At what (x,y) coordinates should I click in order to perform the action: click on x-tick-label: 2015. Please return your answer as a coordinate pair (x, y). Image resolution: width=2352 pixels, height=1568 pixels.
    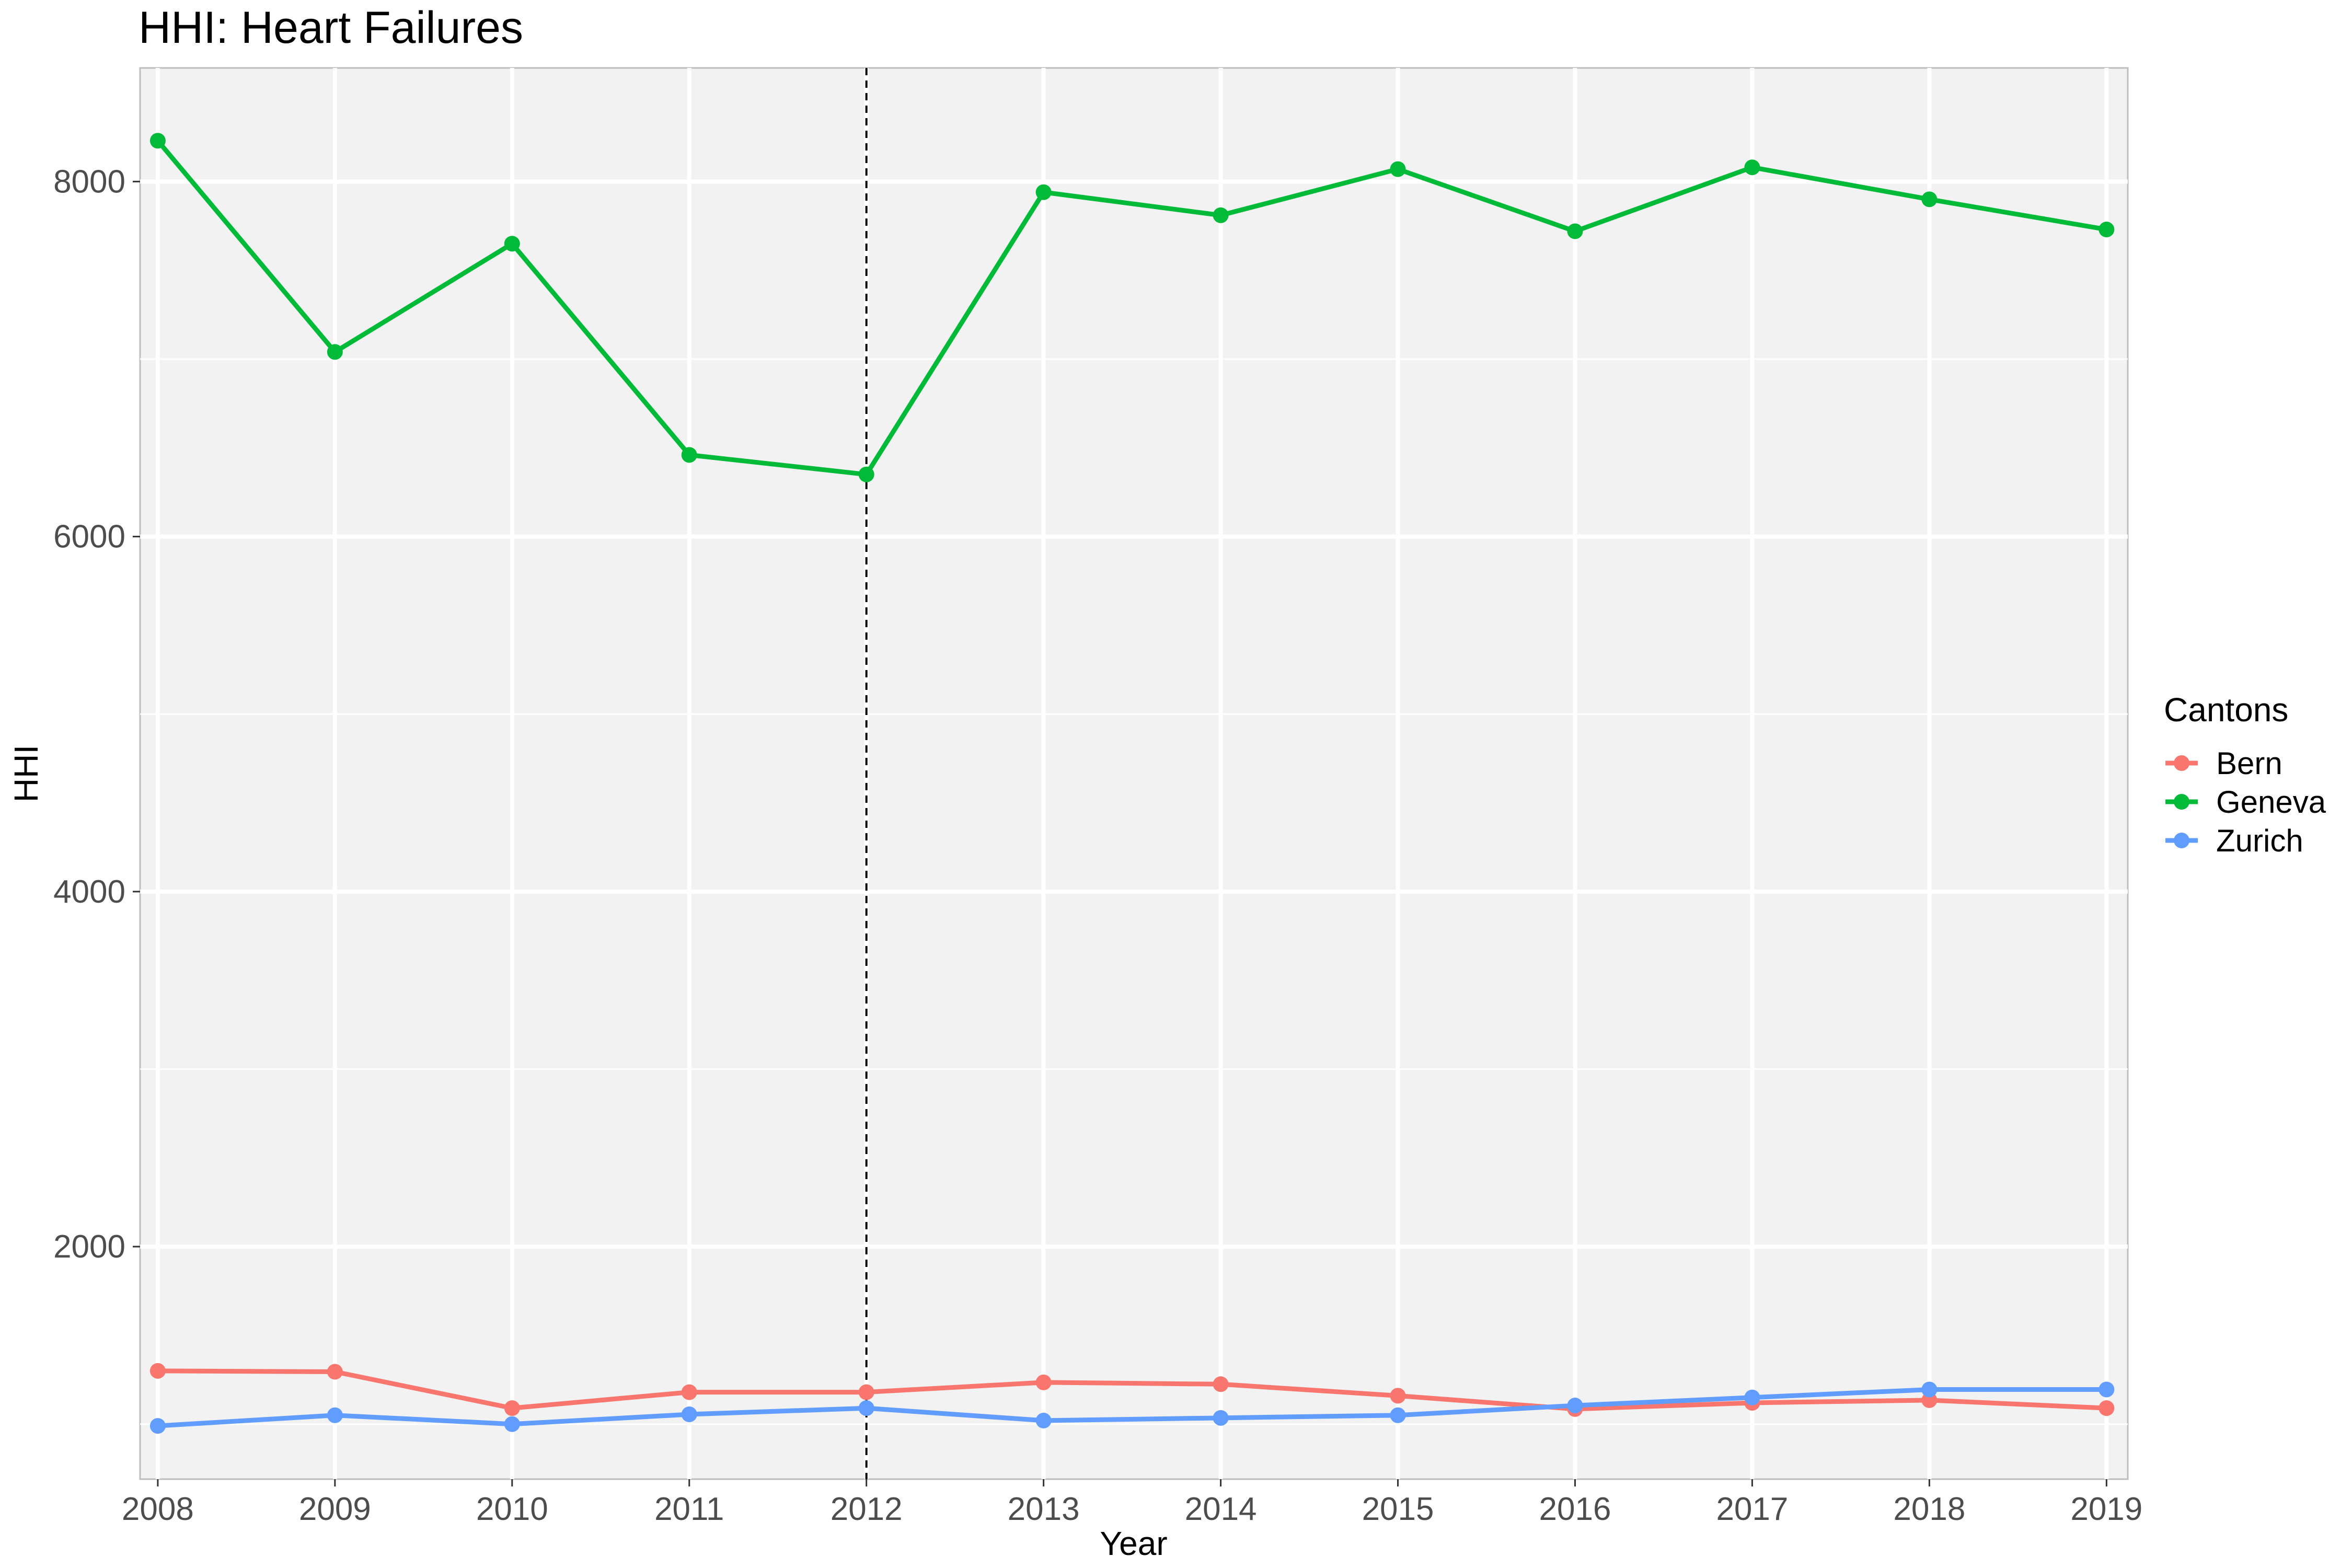
    Looking at the image, I should click on (1398, 1509).